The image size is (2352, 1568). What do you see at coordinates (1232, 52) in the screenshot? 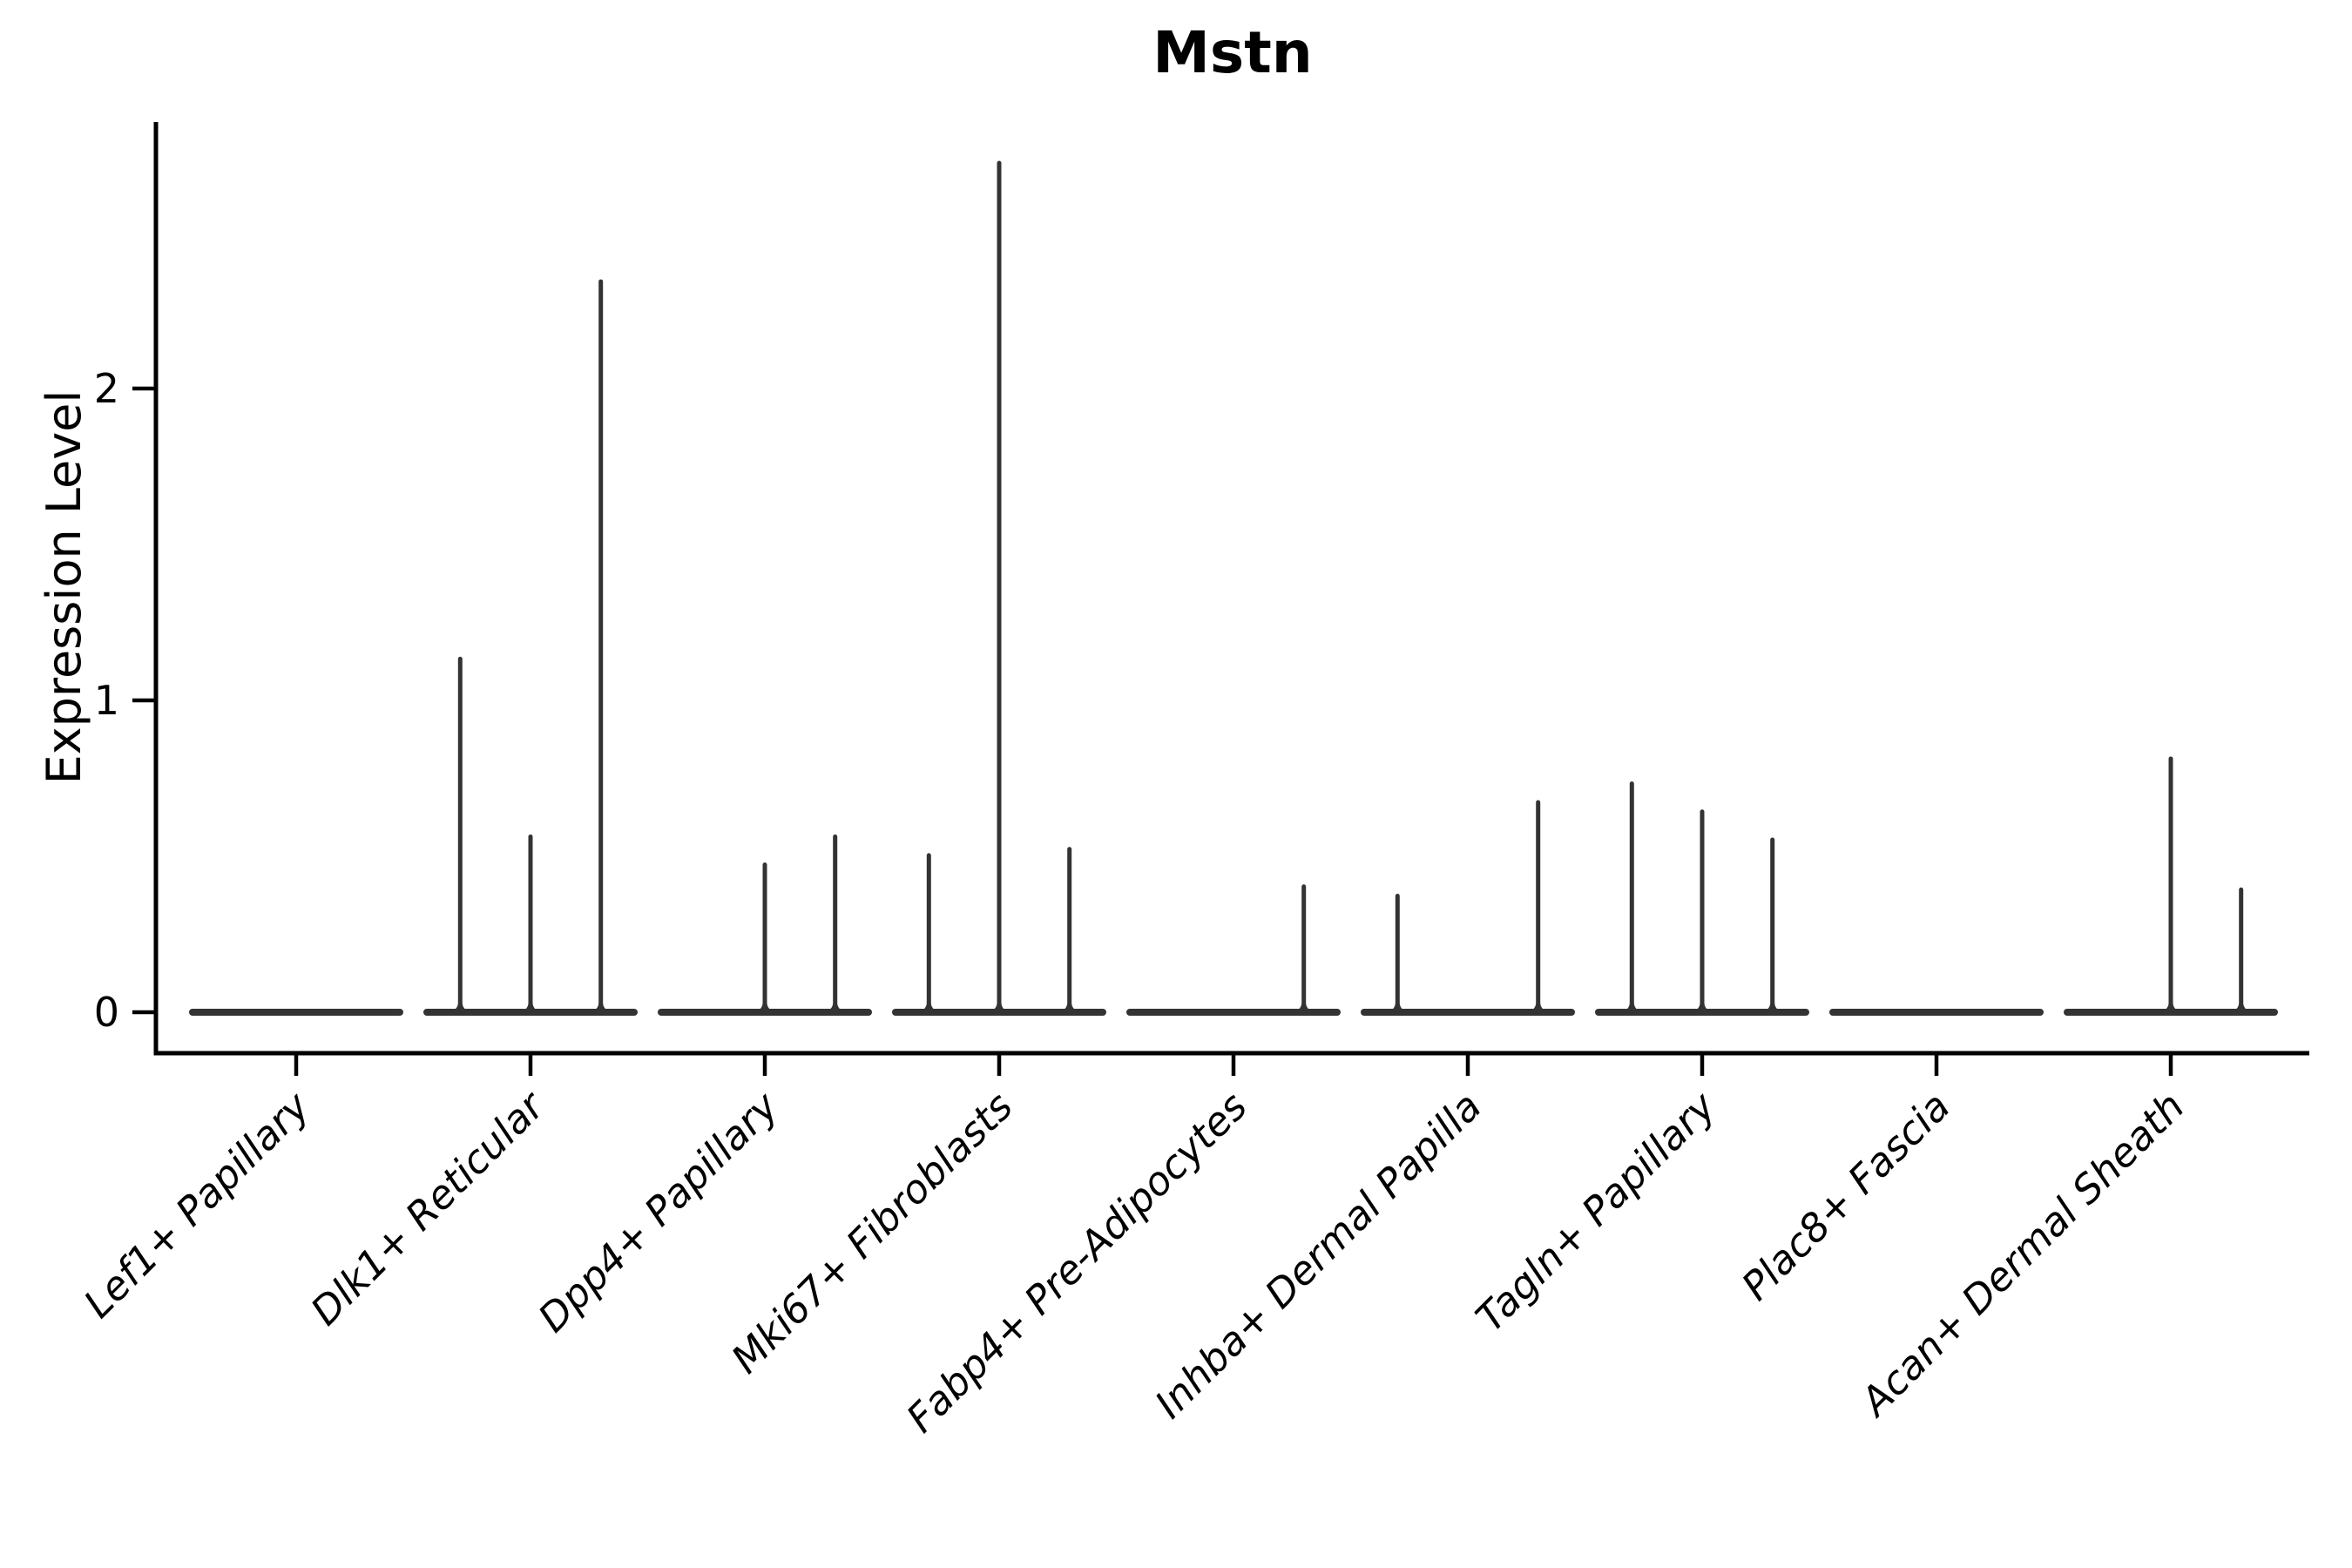
I see `chart-title: Mstn` at bounding box center [1232, 52].